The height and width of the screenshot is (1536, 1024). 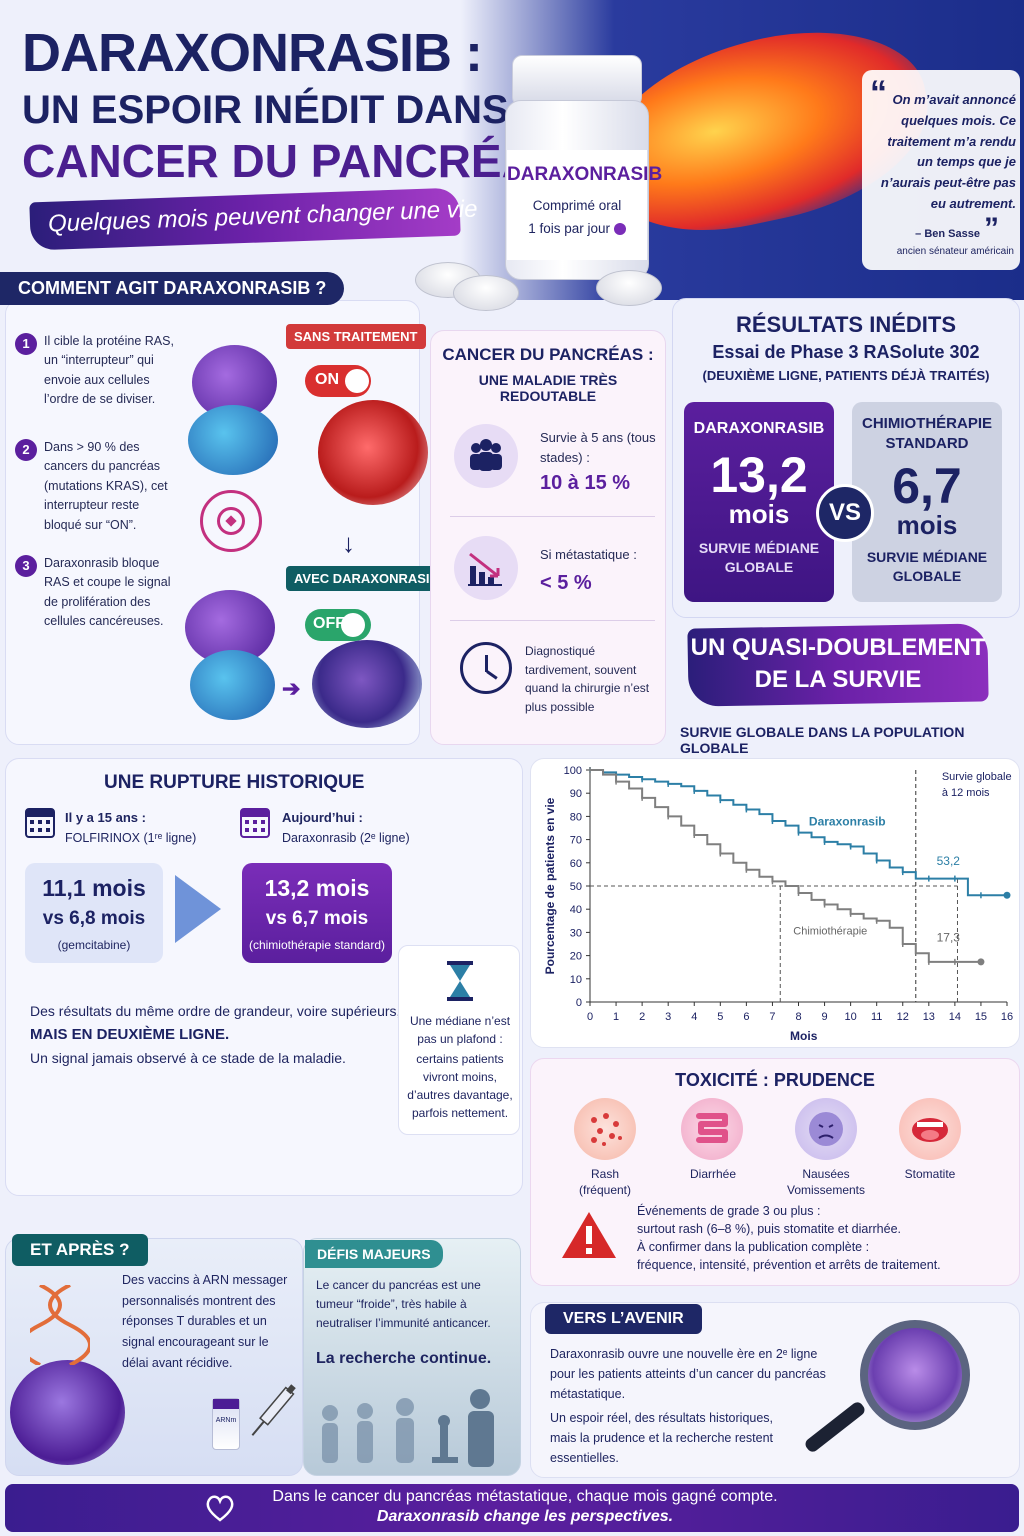 What do you see at coordinates (486, 568) in the screenshot?
I see `declining-chart-icon` at bounding box center [486, 568].